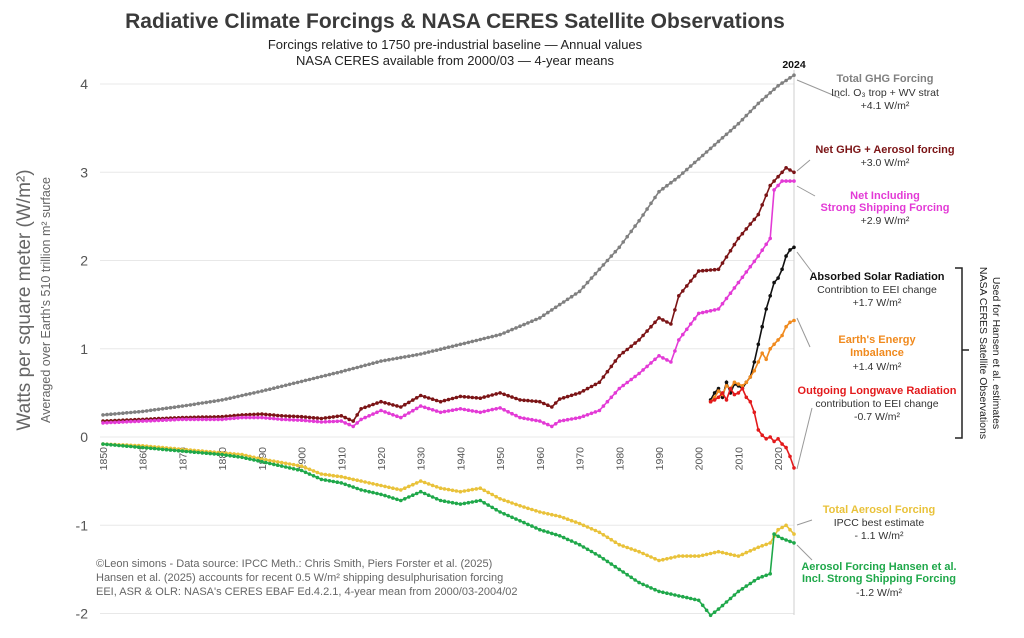 The width and height of the screenshot is (1024, 638). I want to click on y-tick-label: -1, so click(82, 525).